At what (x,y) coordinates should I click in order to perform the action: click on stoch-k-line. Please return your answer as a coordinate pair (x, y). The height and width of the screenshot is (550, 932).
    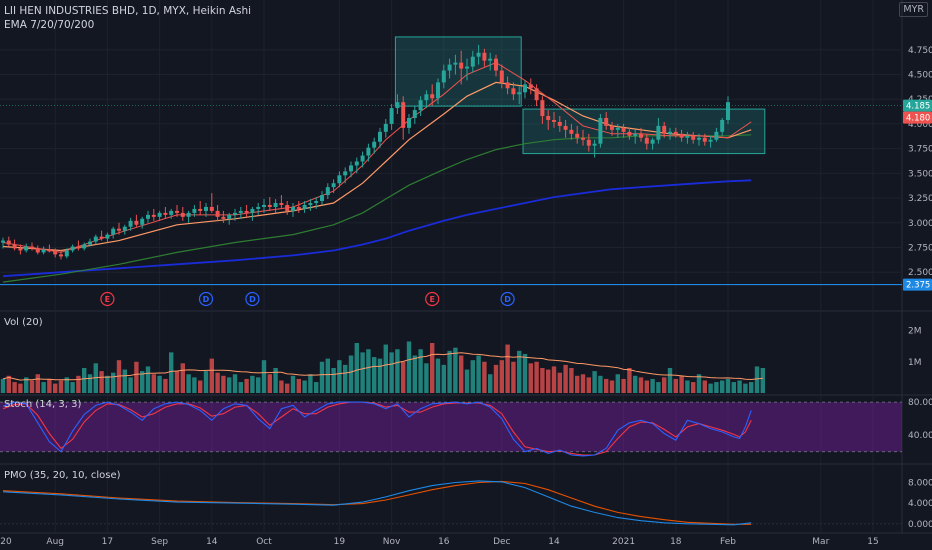
    Looking at the image, I should click on (377, 429).